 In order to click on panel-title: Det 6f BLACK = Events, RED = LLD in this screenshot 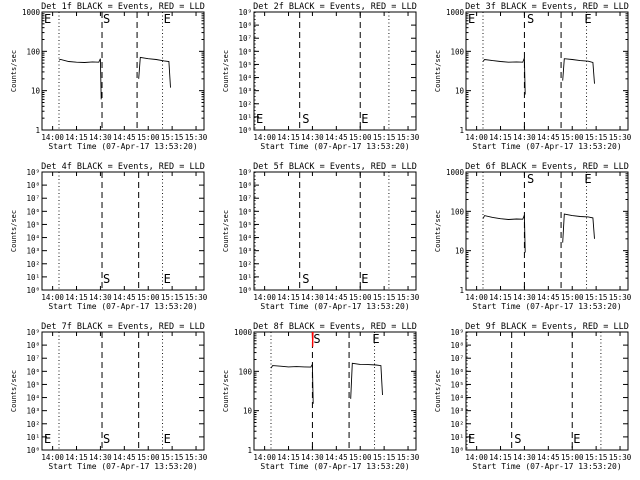, I will do `click(547, 167)`.